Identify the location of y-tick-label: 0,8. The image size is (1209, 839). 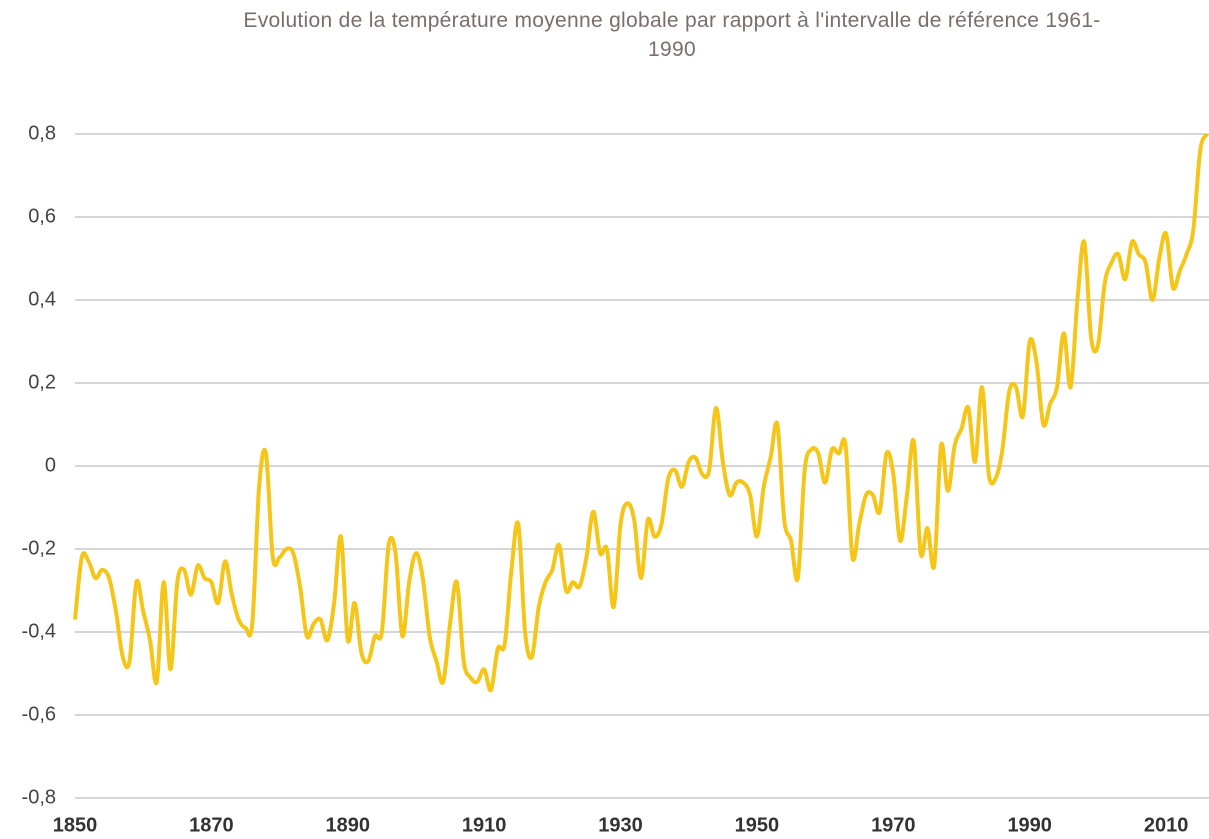
(42, 133).